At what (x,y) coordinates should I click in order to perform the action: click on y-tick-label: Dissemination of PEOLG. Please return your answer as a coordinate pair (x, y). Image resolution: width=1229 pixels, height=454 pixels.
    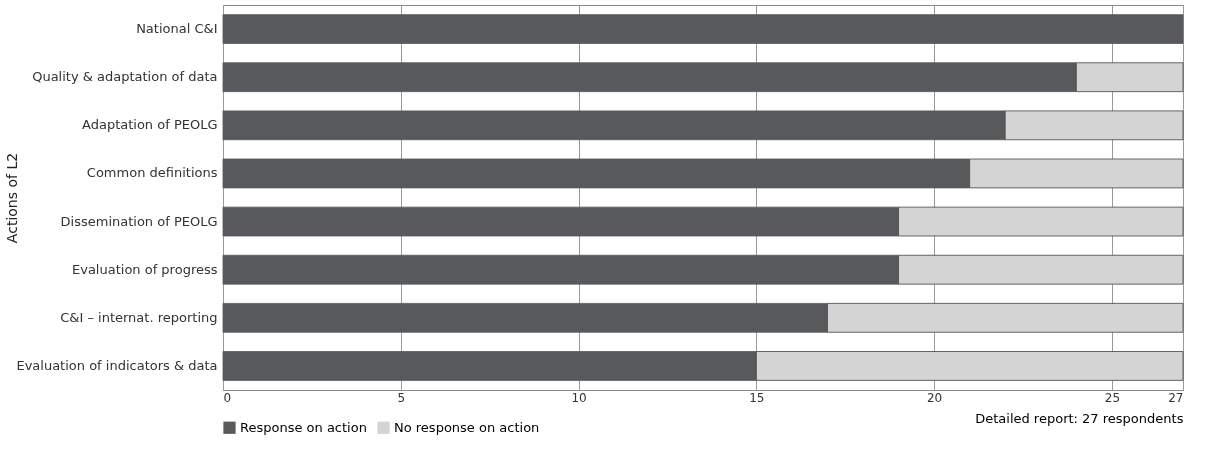
    Looking at the image, I should click on (139, 221).